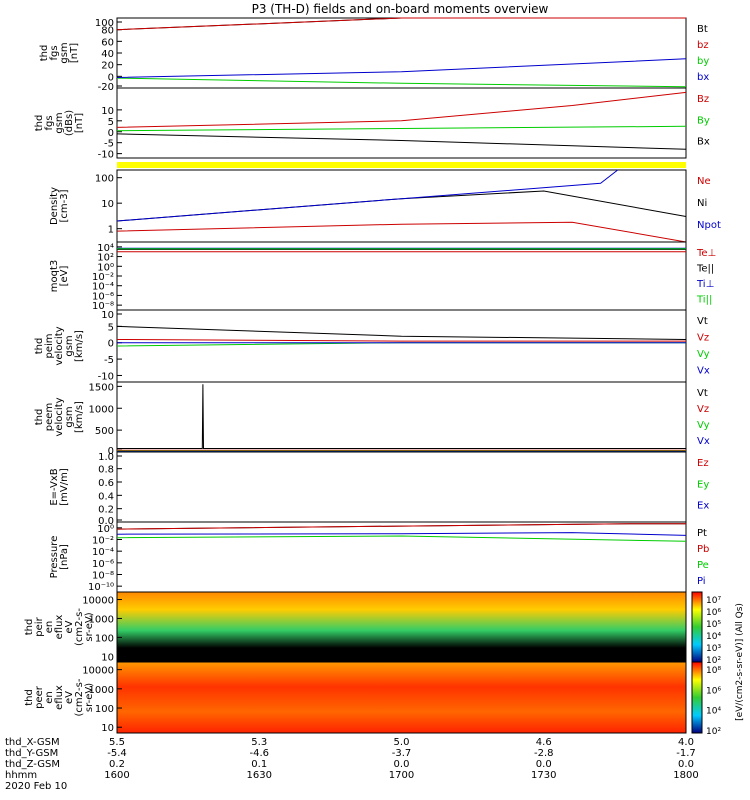  I want to click on legend-Pi: Pi, so click(701, 581).